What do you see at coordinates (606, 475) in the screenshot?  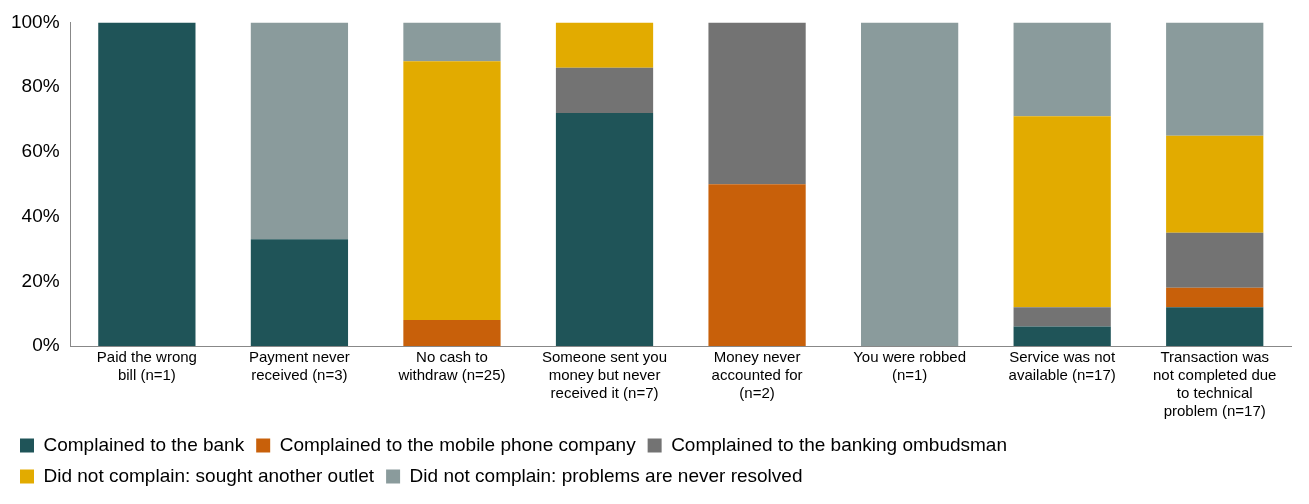 I see `legend-label: Did not complain: problems are never resolved` at bounding box center [606, 475].